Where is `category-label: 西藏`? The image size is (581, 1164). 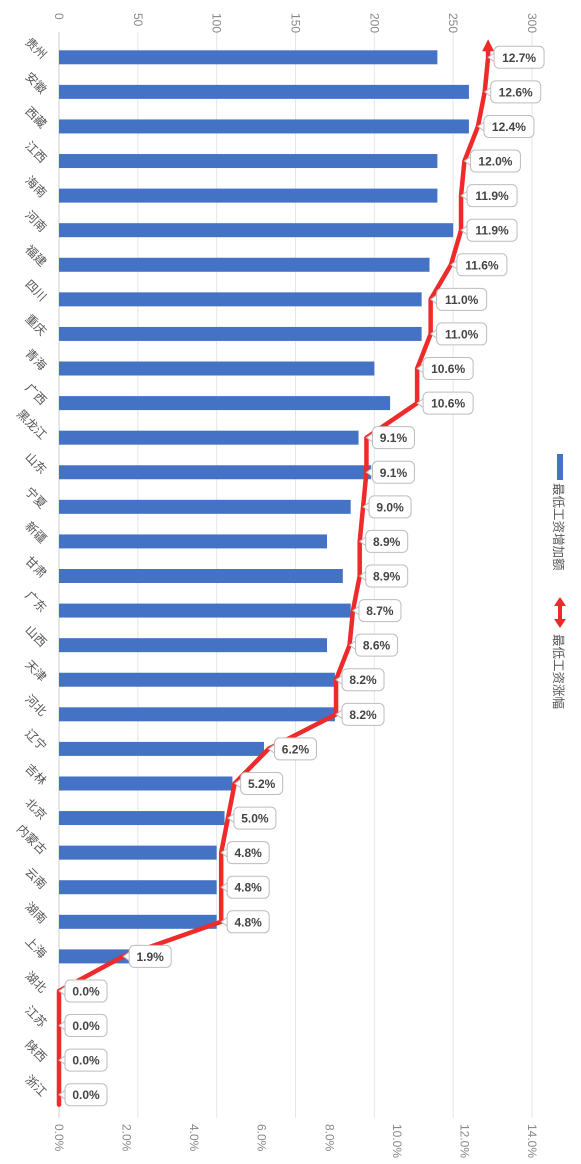
category-label: 西藏 is located at coordinates (35, 117).